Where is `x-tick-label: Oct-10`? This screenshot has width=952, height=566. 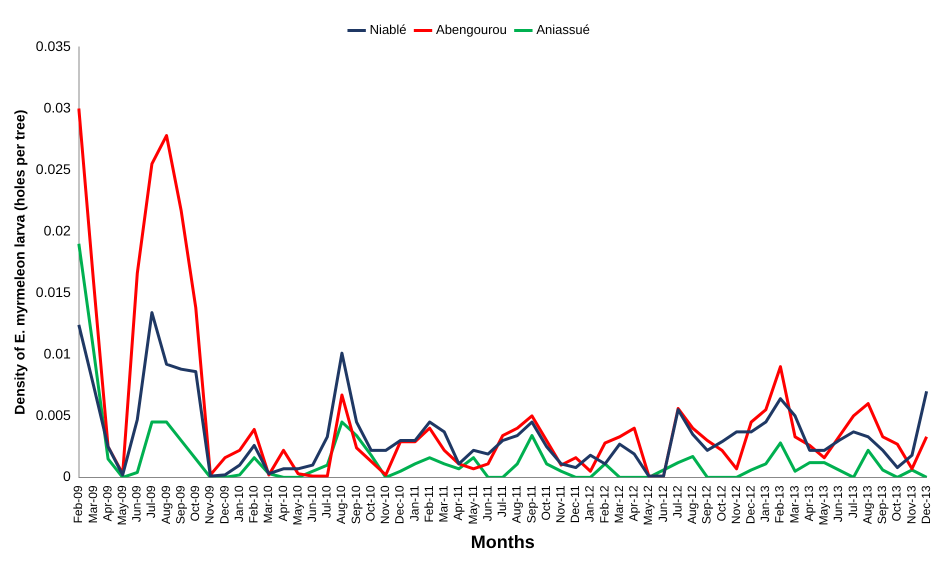 x-tick-label: Oct-10 is located at coordinates (370, 503).